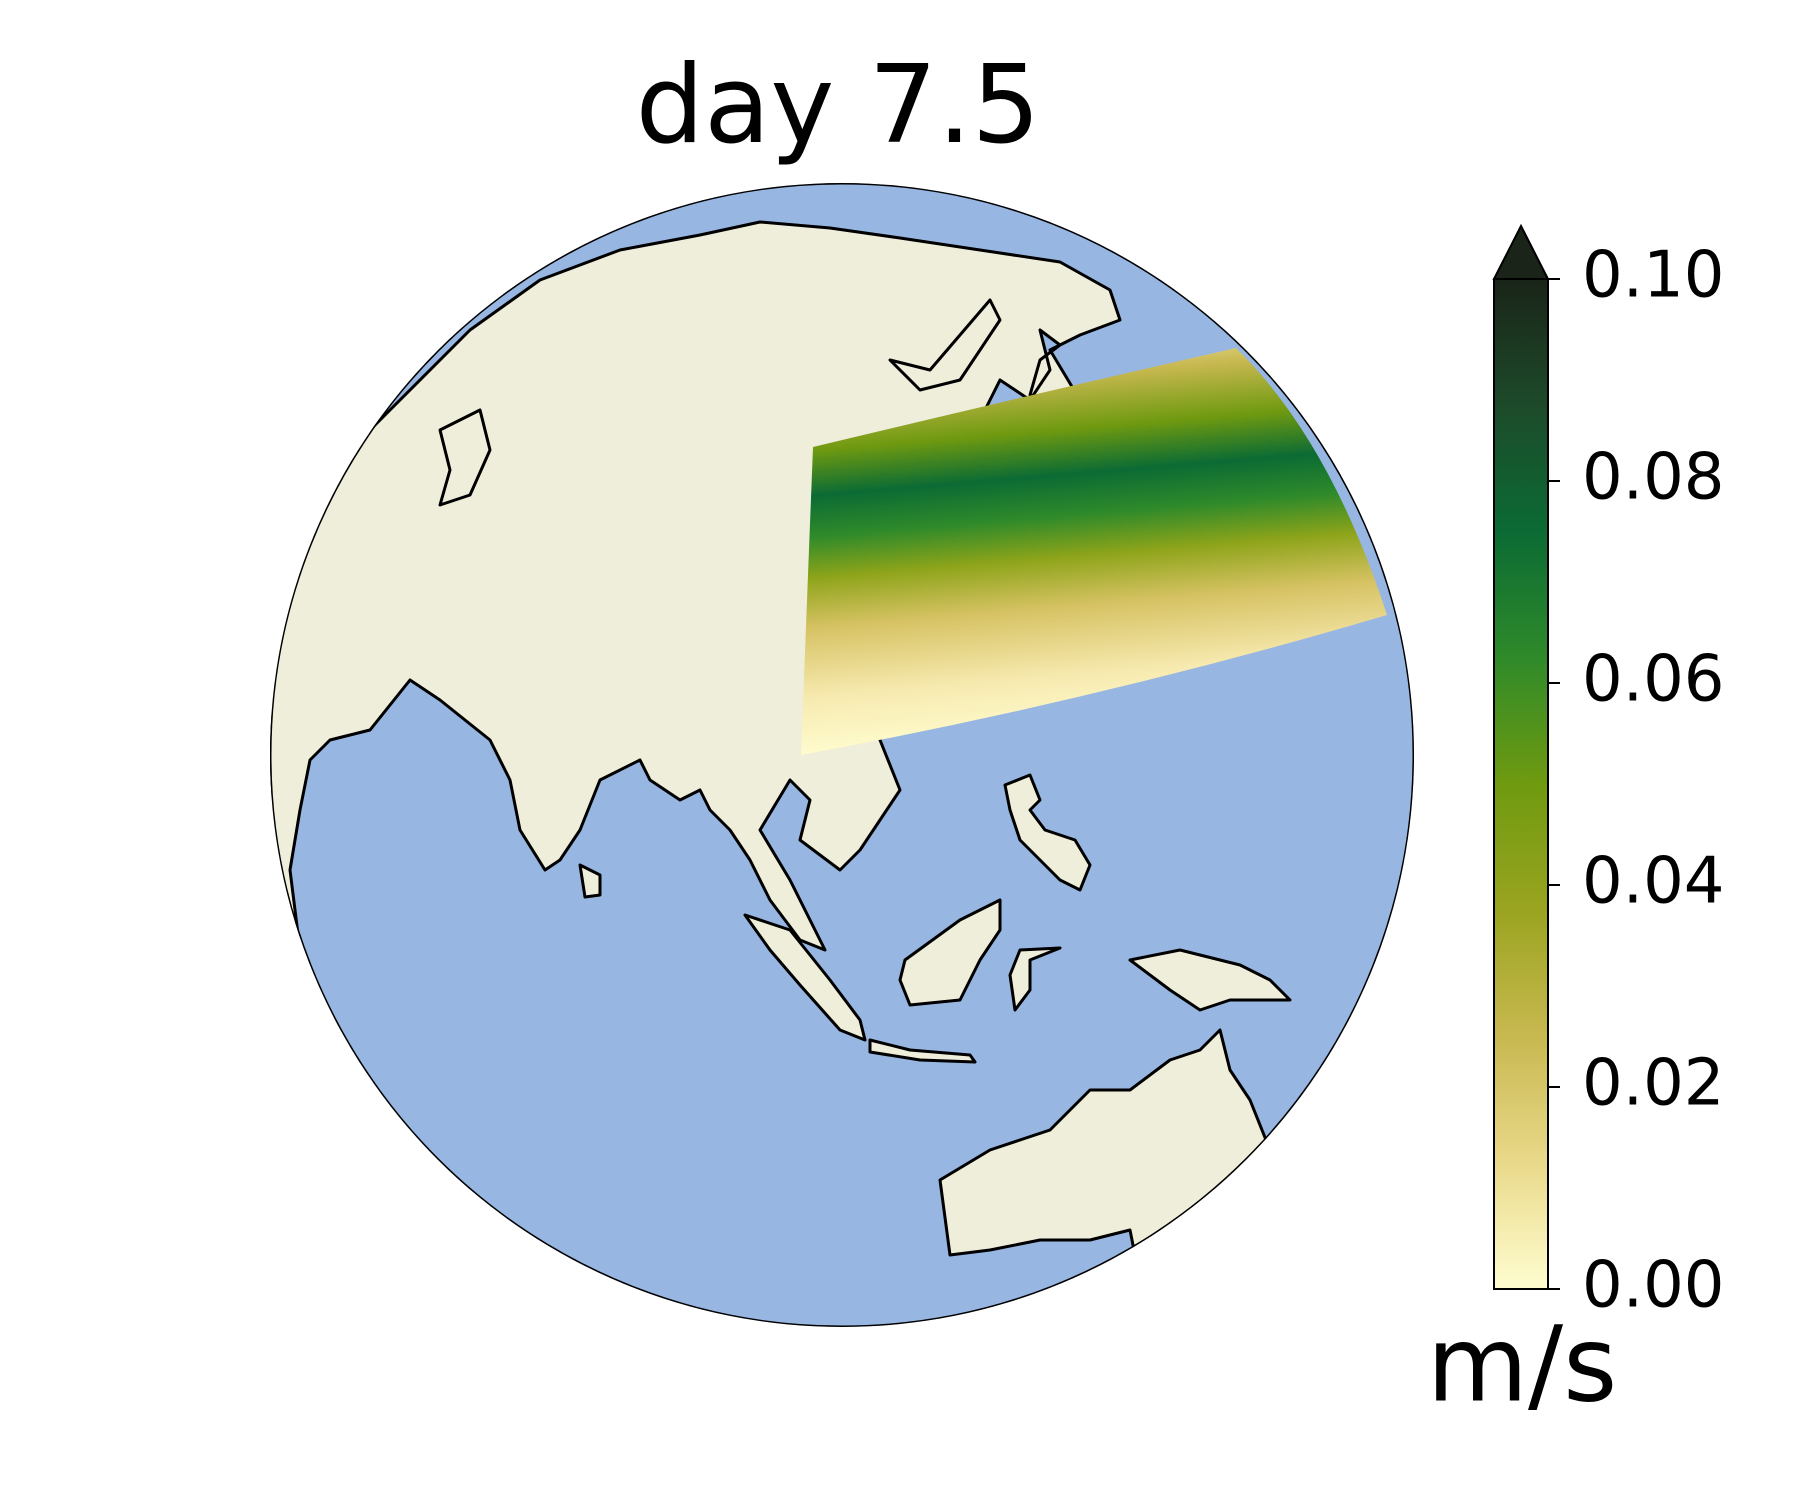 The image size is (1800, 1500). I want to click on colorbar-tick-label: 0.06, so click(1653, 680).